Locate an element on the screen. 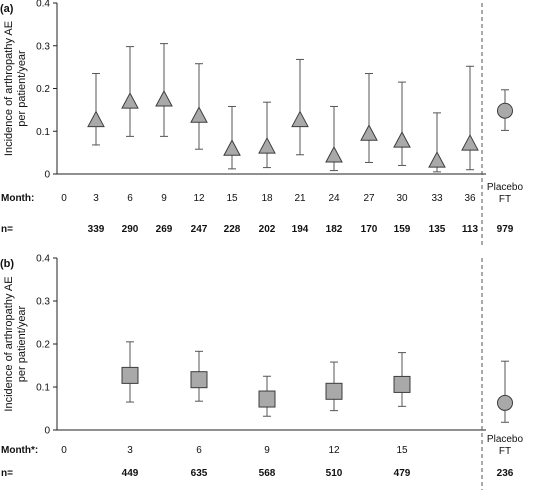 This screenshot has height=494, width=541. x-tick-label: 27 is located at coordinates (369, 198).